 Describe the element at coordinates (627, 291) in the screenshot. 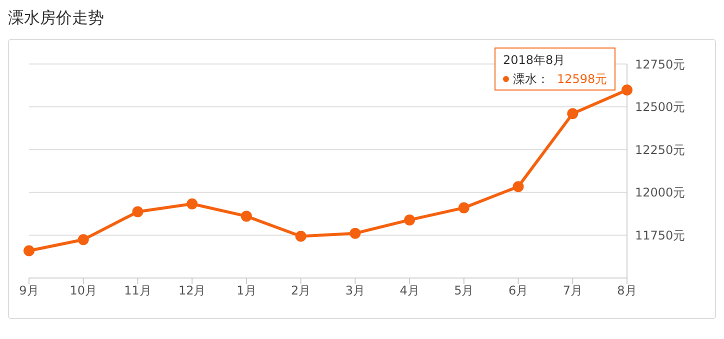

I see `x-tick-label: 8月` at that location.